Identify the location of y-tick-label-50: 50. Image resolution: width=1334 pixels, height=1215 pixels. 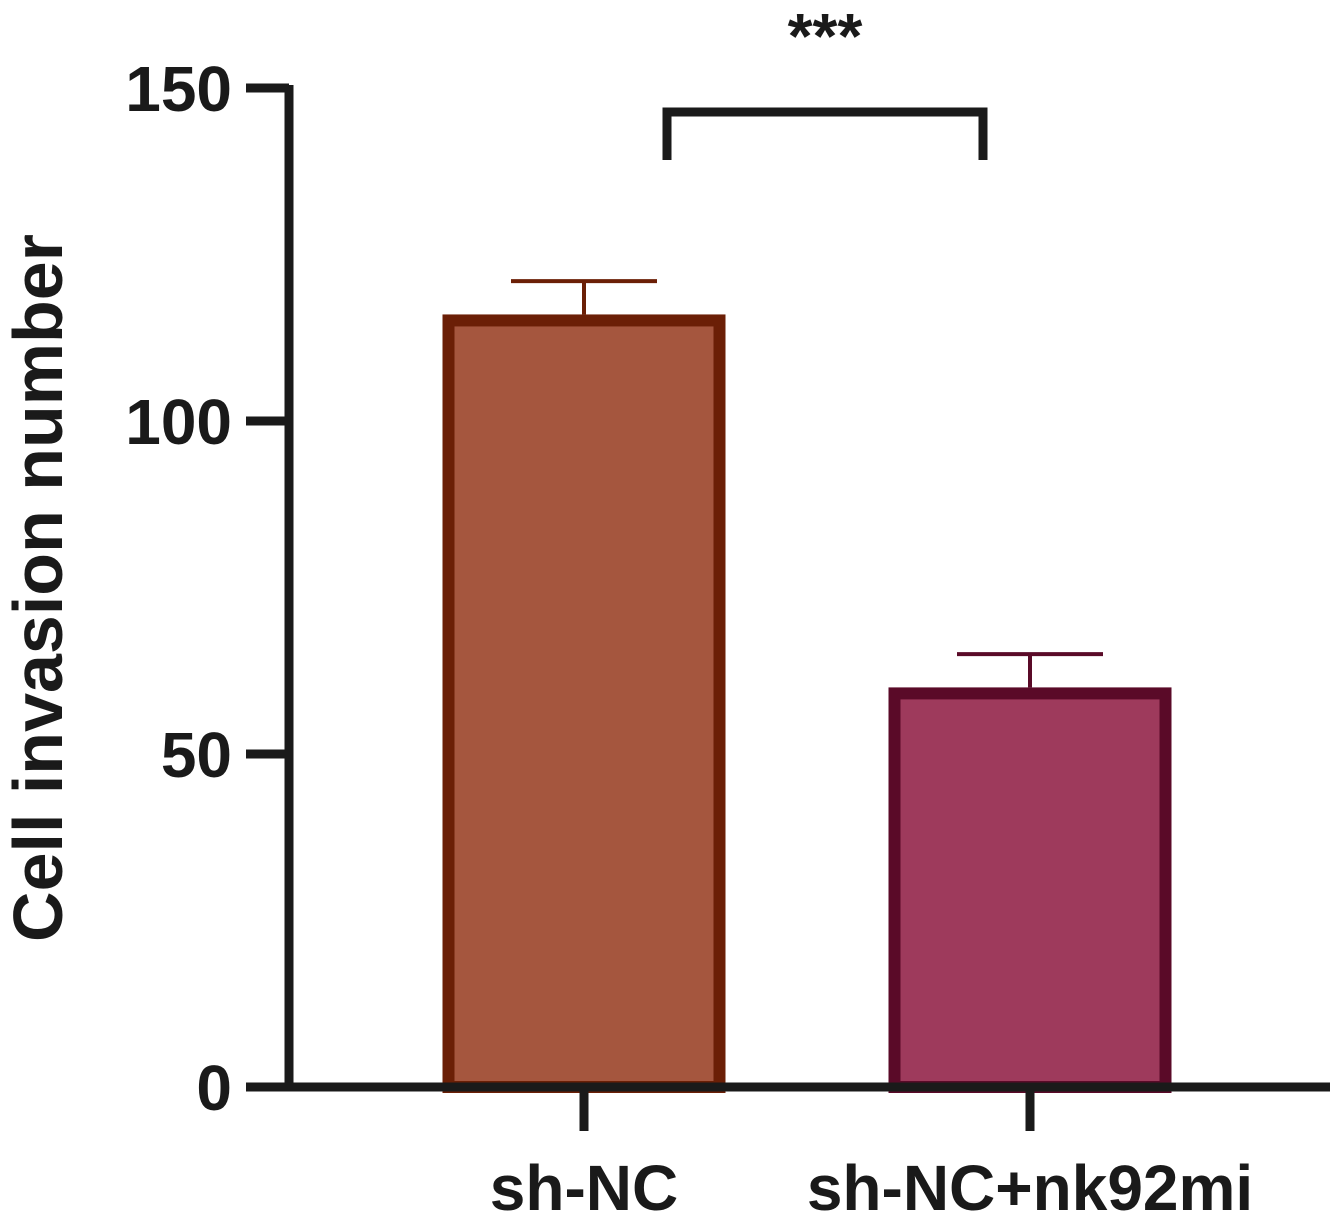
(196, 755).